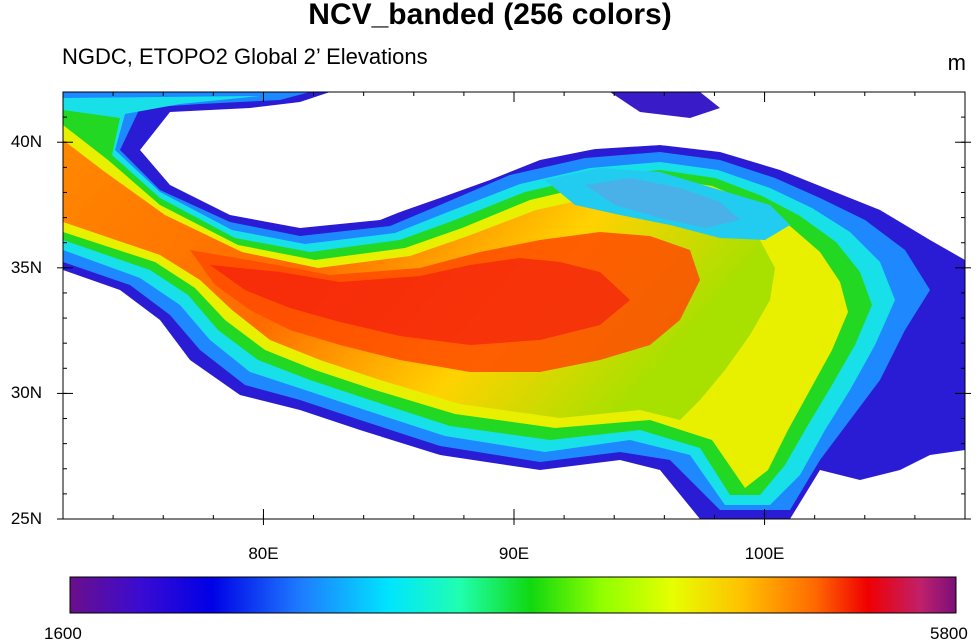 Image resolution: width=980 pixels, height=644 pixels. What do you see at coordinates (26, 267) in the screenshot?
I see `y-tick-label: 35N` at bounding box center [26, 267].